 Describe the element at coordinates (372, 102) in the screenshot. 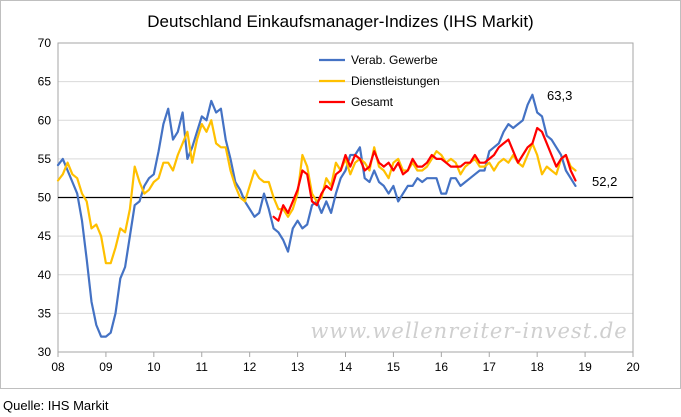

I see `legend-label: Gesamt` at that location.